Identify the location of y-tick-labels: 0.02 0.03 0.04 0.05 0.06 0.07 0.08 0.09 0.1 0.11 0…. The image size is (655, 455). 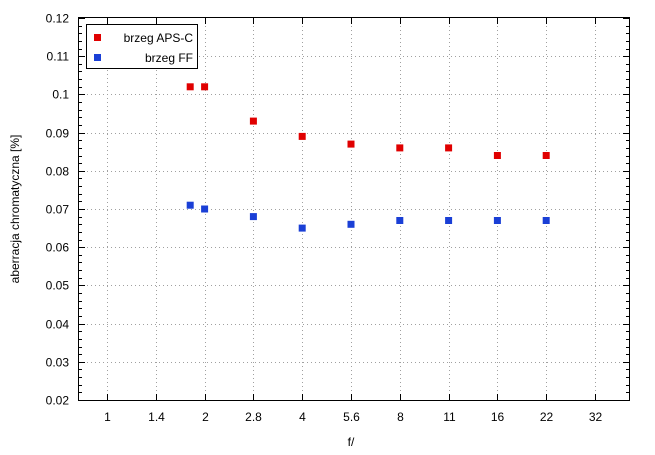
(58, 210).